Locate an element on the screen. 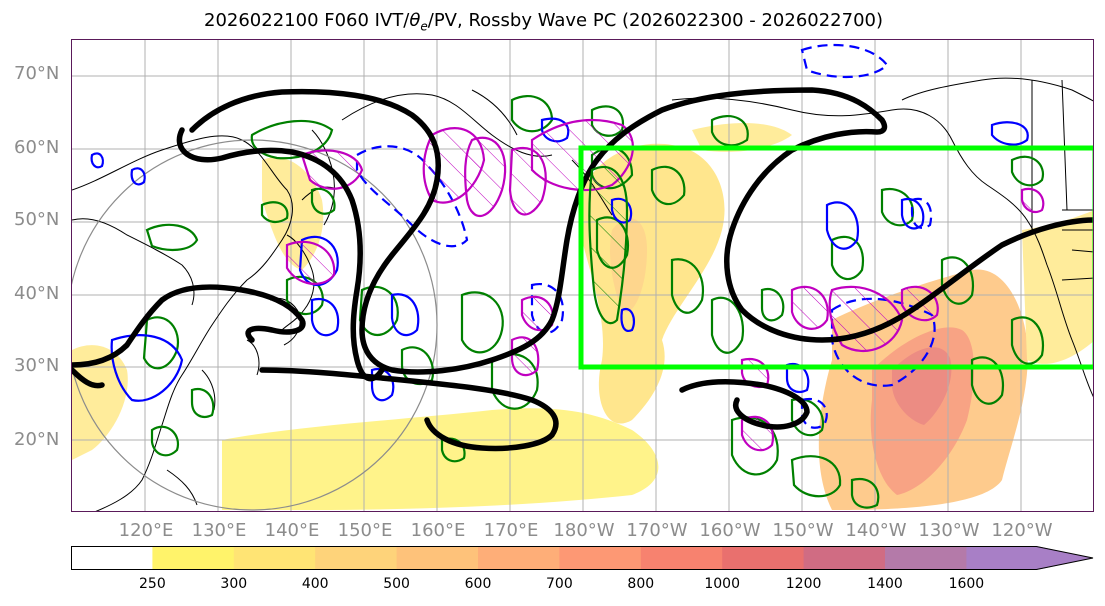 Image resolution: width=1105 pixels, height=606 pixels. lon-label-160e: 160°E is located at coordinates (438, 530).